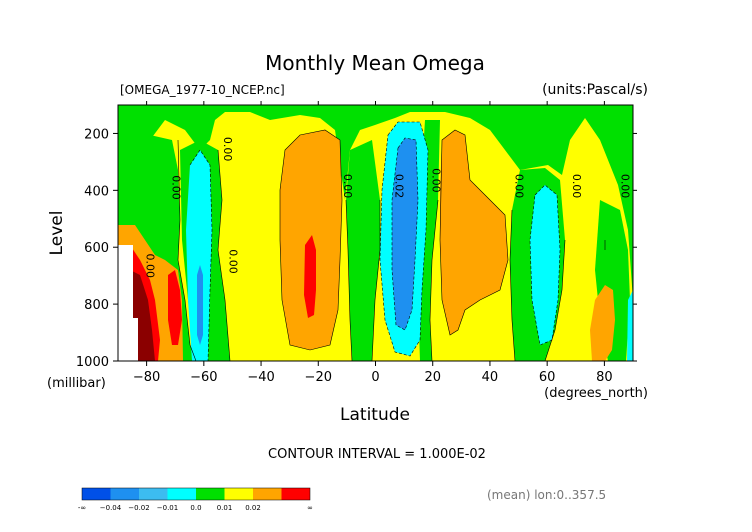 The width and height of the screenshot is (752, 532). I want to click on missing-data-notch, so click(128, 339).